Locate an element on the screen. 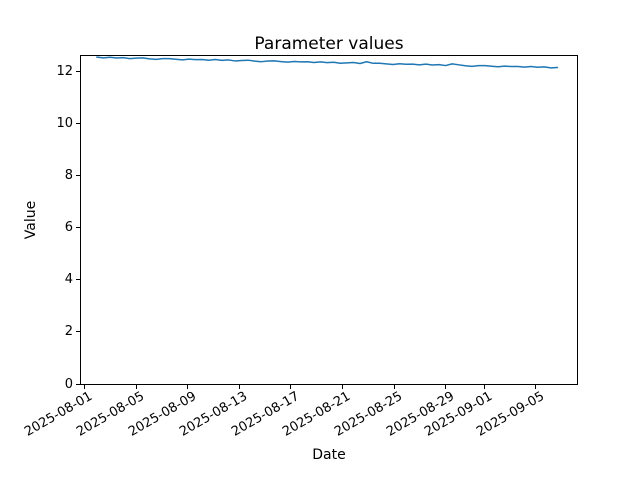 The image size is (640, 480). line-chart-canvas is located at coordinates (327, 62).